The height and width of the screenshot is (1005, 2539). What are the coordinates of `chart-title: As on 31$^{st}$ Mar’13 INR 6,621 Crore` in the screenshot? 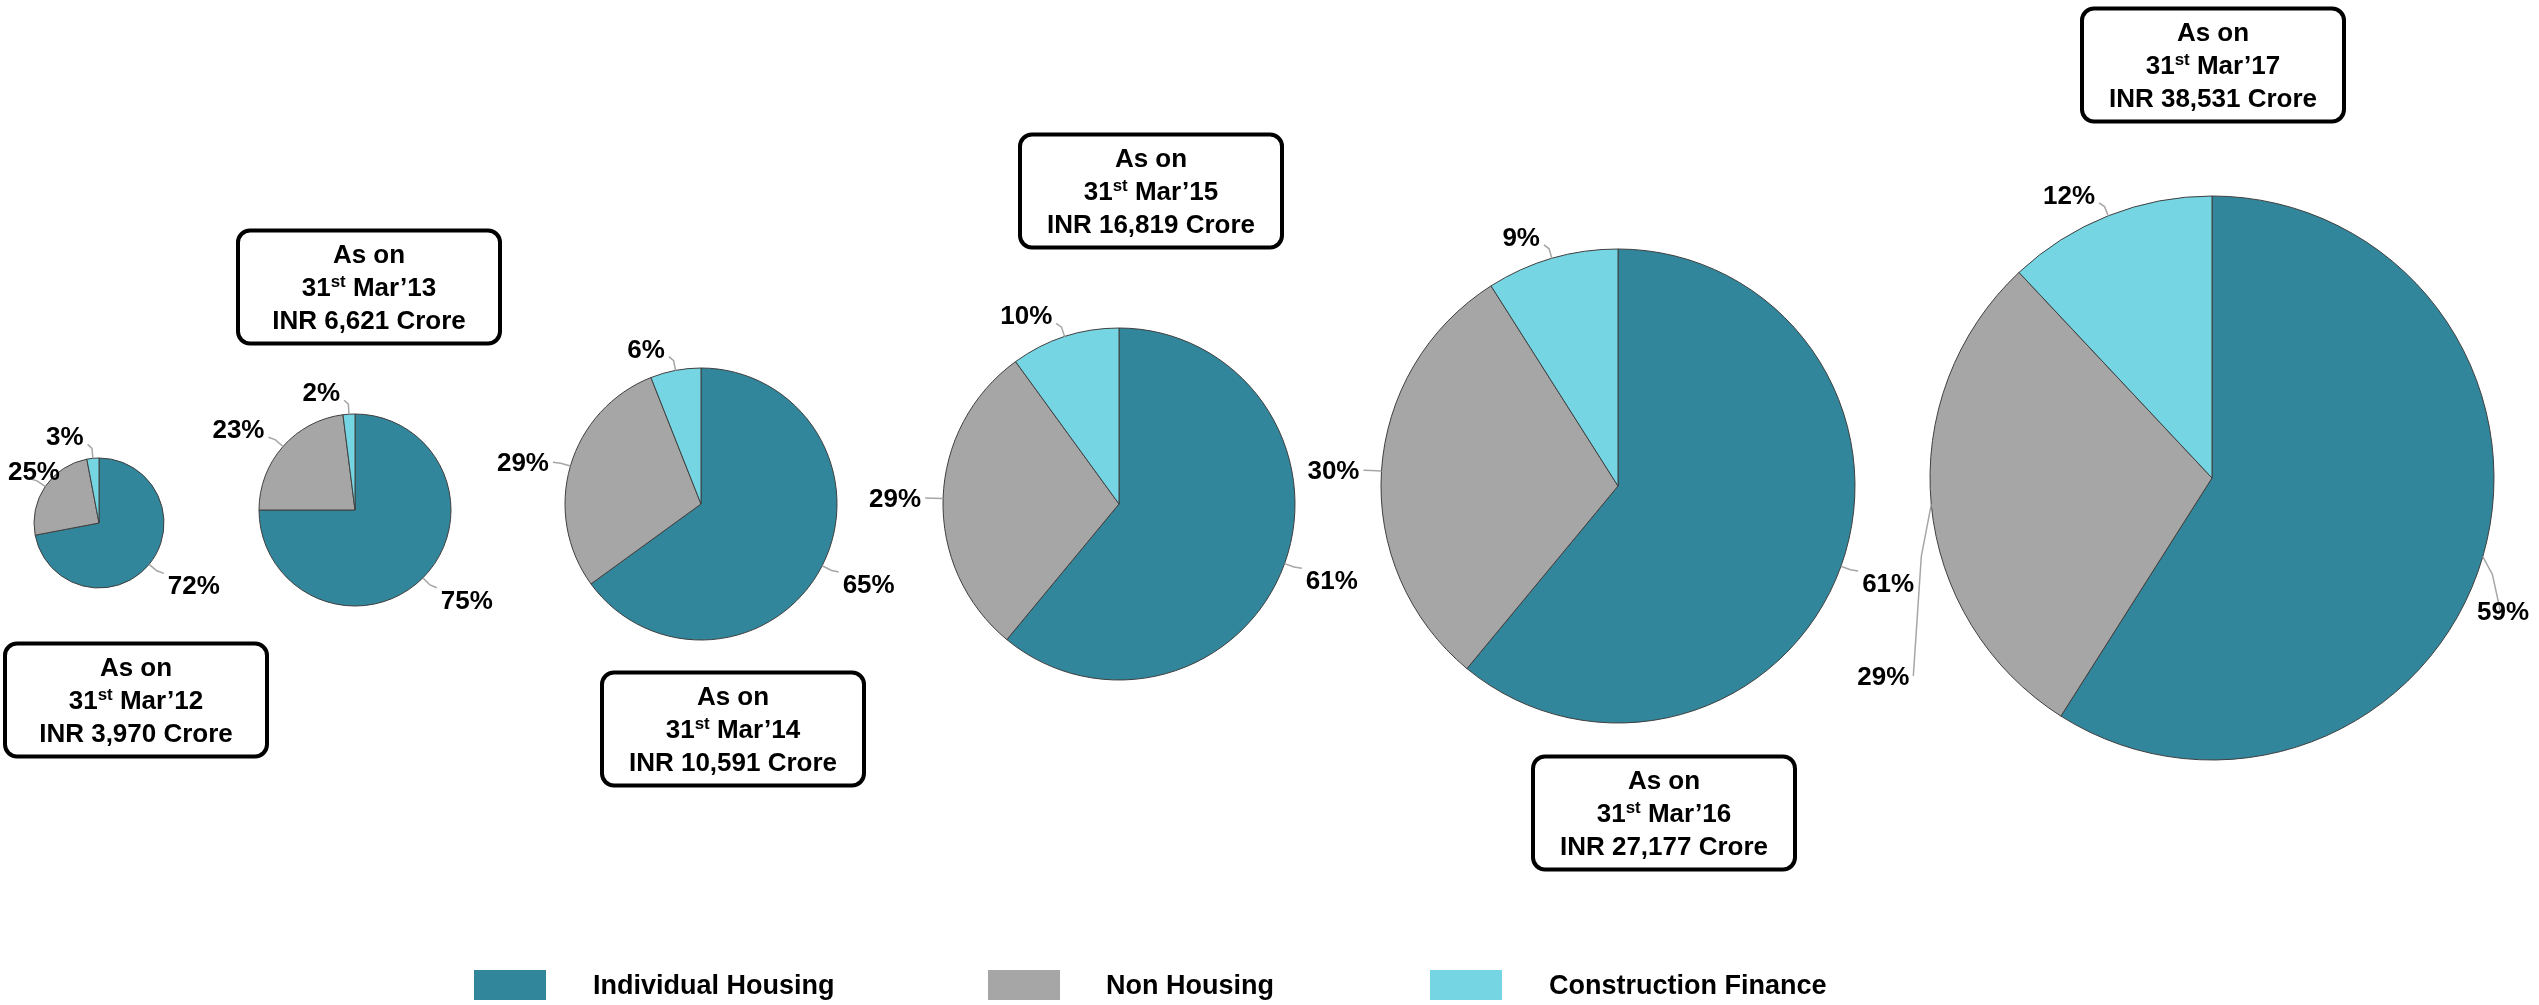 It's located at (369, 287).